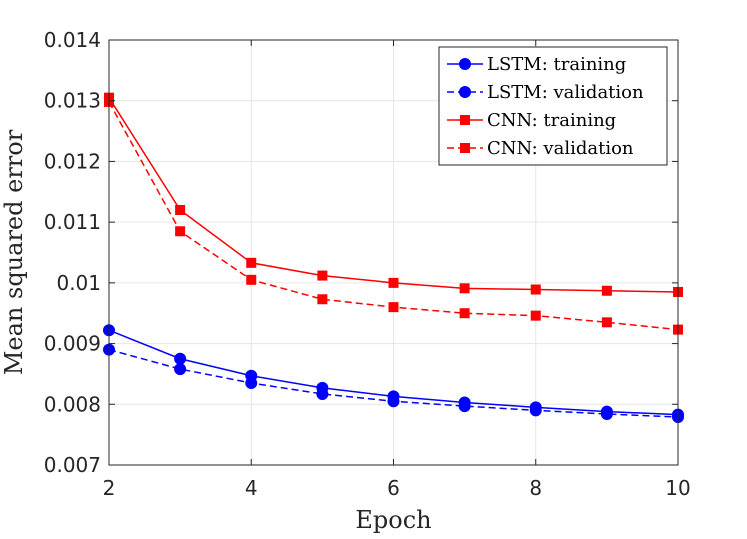  What do you see at coordinates (565, 92) in the screenshot?
I see `legend-label: LSTM: validation` at bounding box center [565, 92].